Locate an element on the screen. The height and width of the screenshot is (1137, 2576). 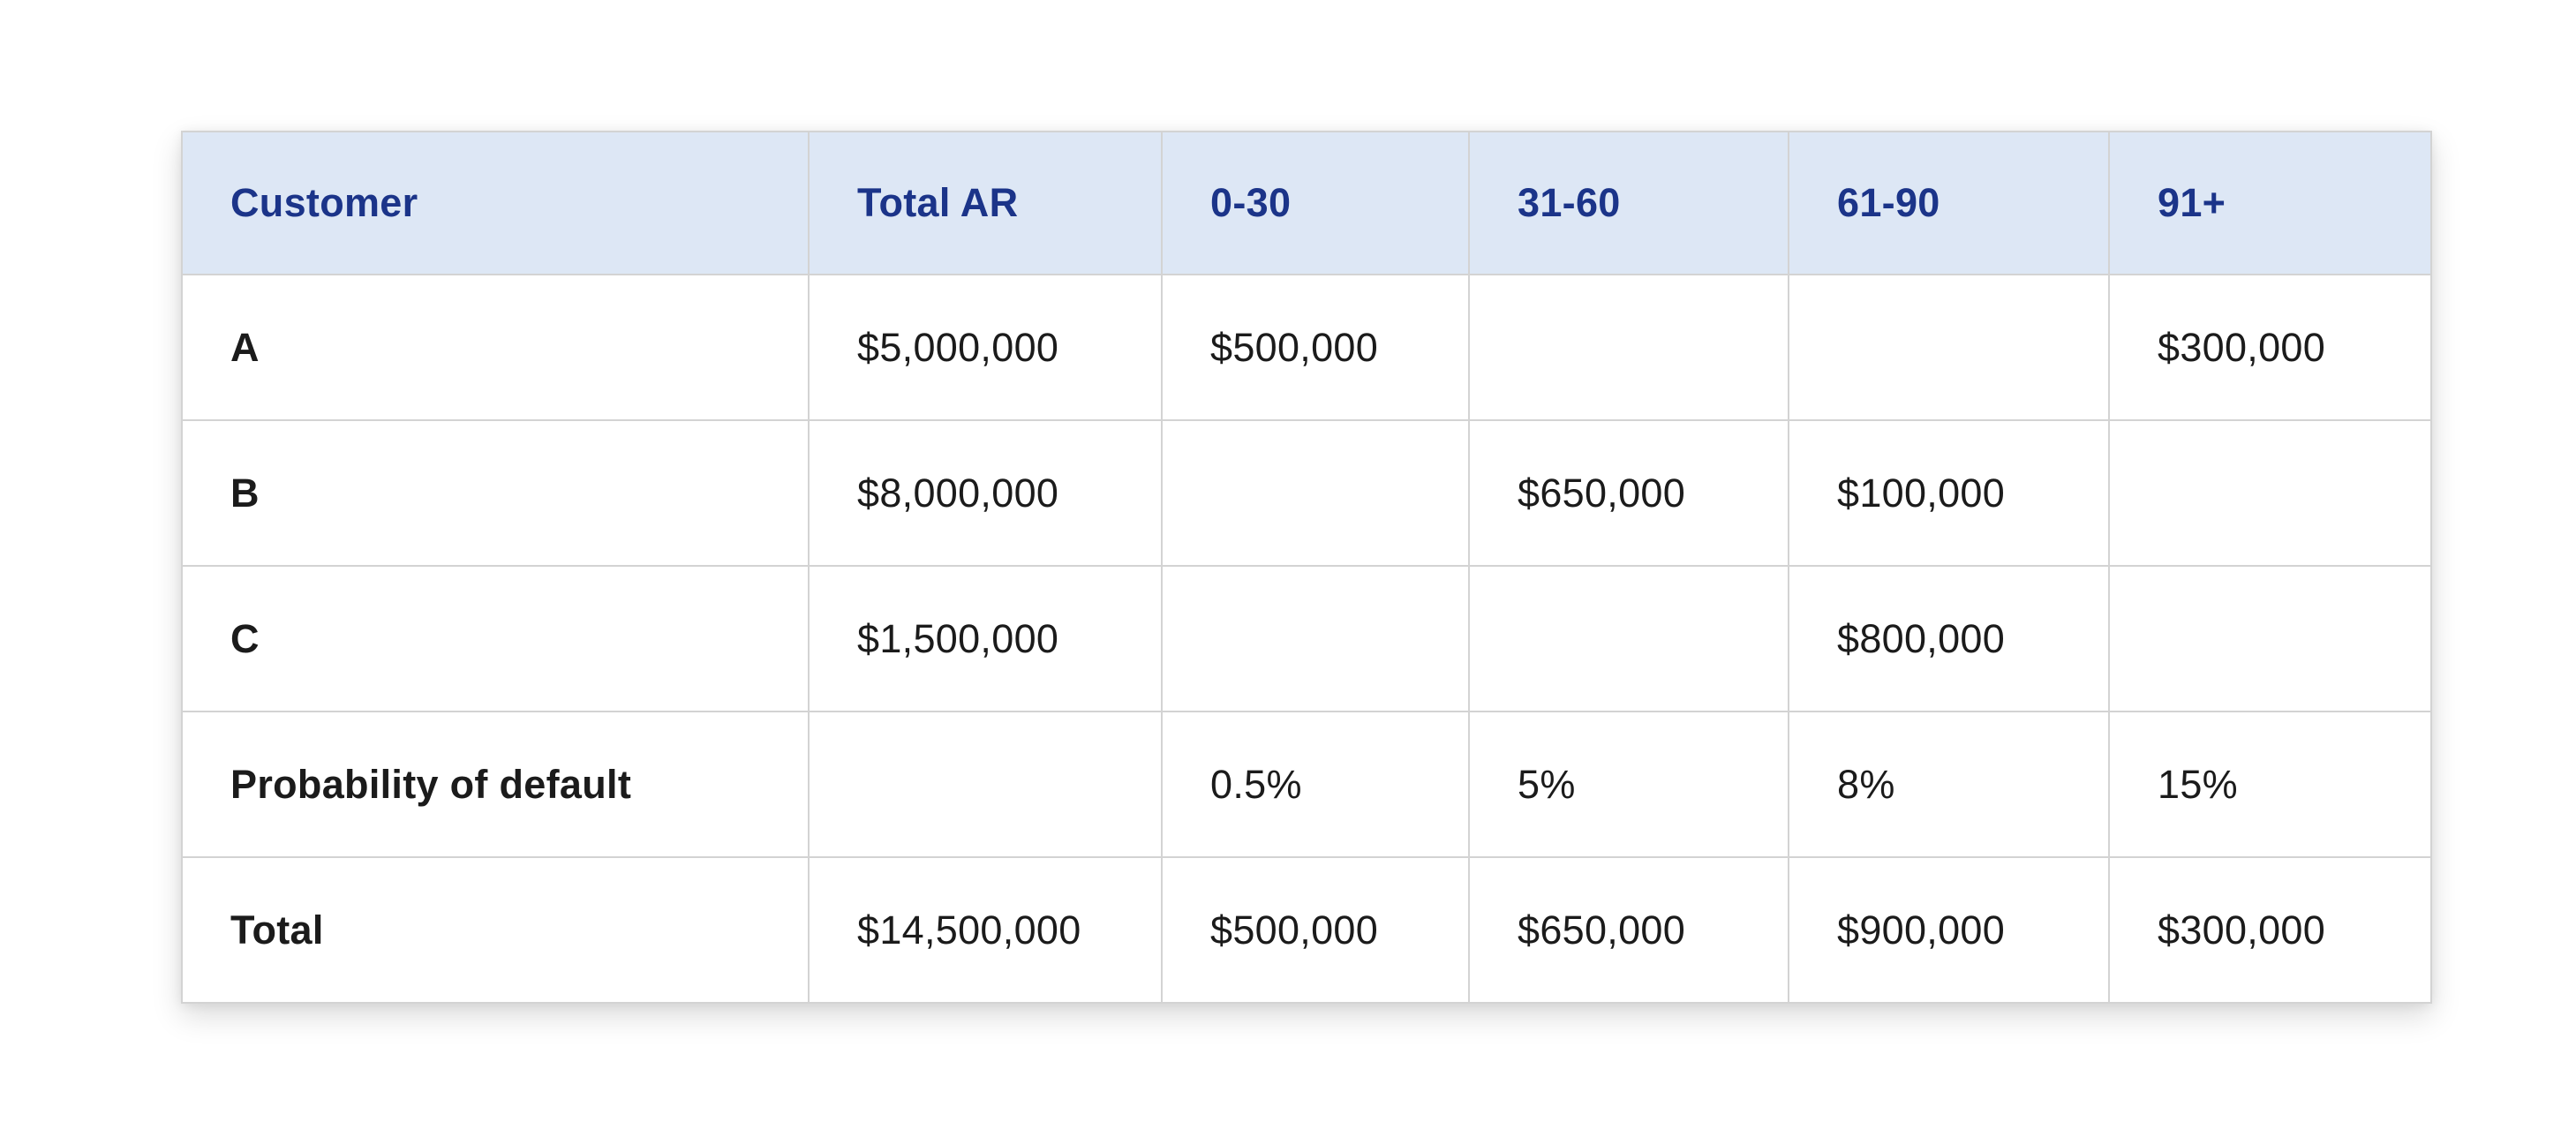
cell-b-31-60: $650,000 is located at coordinates (1629, 493).